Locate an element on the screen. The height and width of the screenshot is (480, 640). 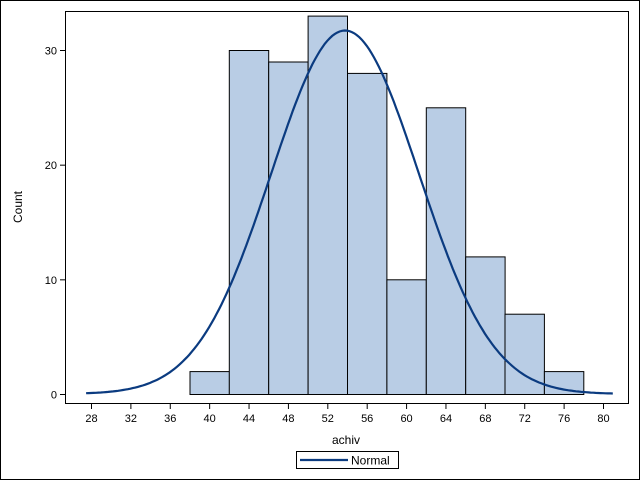
x-tick-label: 72 is located at coordinates (525, 419).